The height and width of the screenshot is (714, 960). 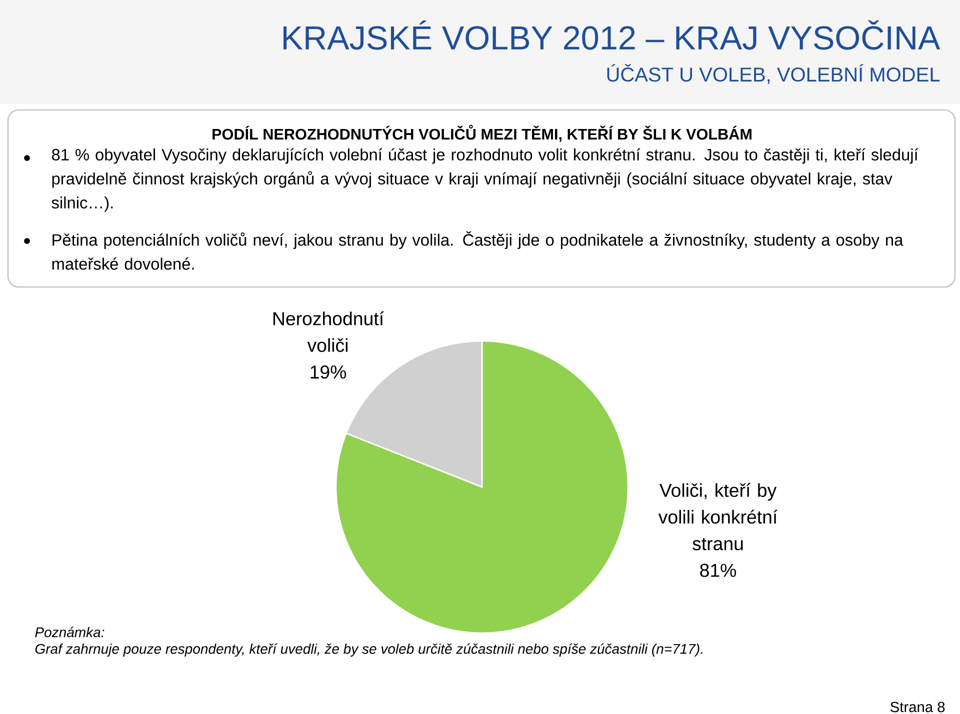 I want to click on slice-label: Voliči, kteří by volili konkrétní stranu, so click(x=718, y=516).